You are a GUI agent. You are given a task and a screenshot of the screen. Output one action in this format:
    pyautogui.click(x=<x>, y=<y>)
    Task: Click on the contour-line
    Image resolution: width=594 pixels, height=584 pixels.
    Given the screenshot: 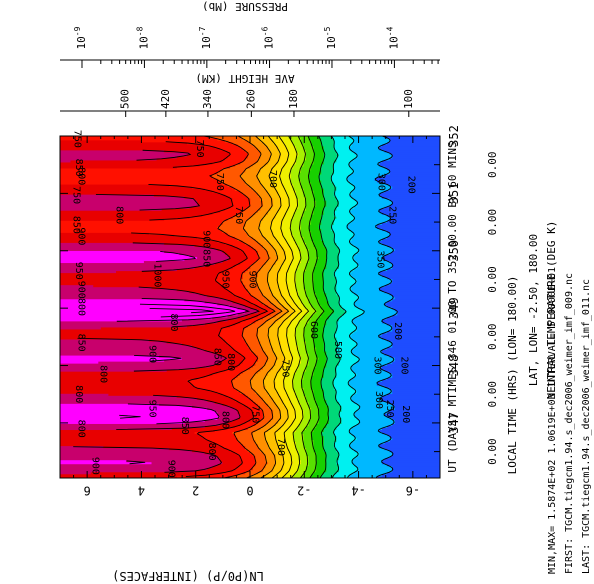 What is the action you would take?
    pyautogui.click(x=177, y=361)
    